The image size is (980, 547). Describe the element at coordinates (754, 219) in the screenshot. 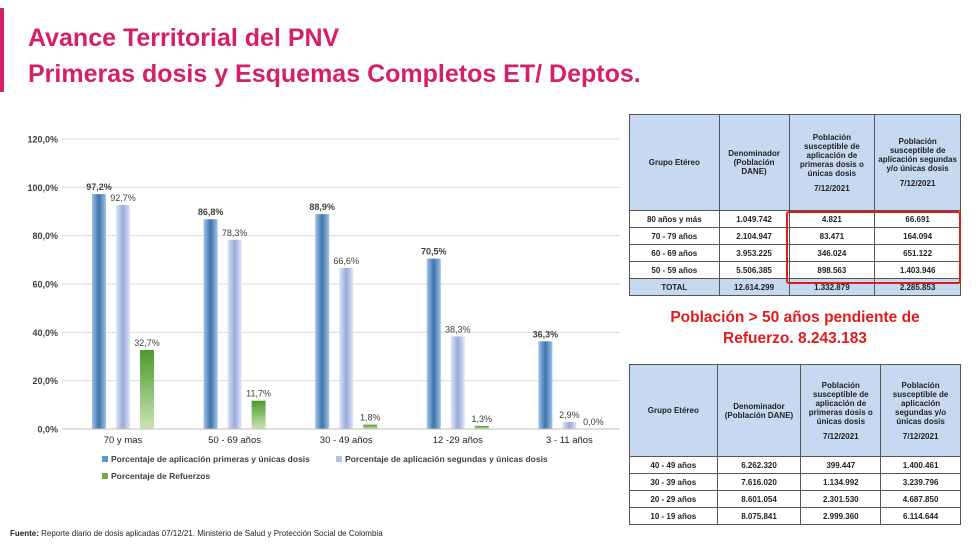

I see `table-cell-value: 1.049.742` at that location.